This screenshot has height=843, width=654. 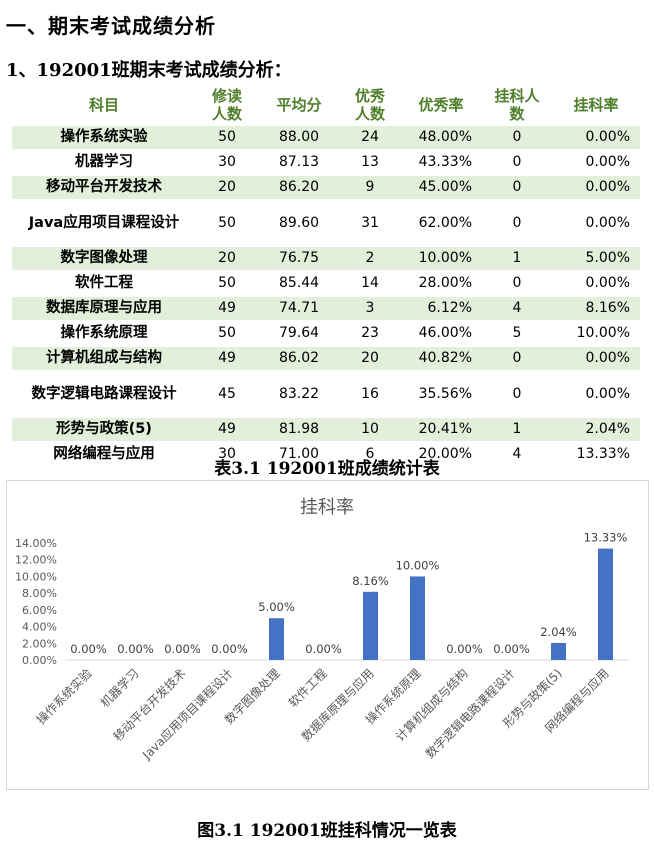 I want to click on cell-value: 85.44, so click(x=299, y=283).